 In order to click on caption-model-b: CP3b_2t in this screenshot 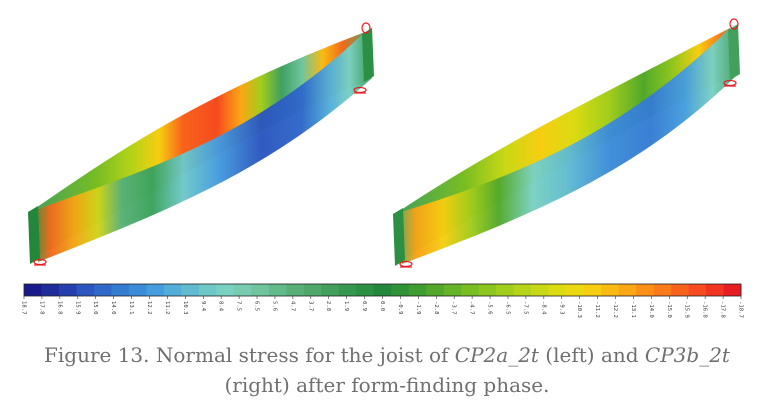, I will do `click(687, 355)`.